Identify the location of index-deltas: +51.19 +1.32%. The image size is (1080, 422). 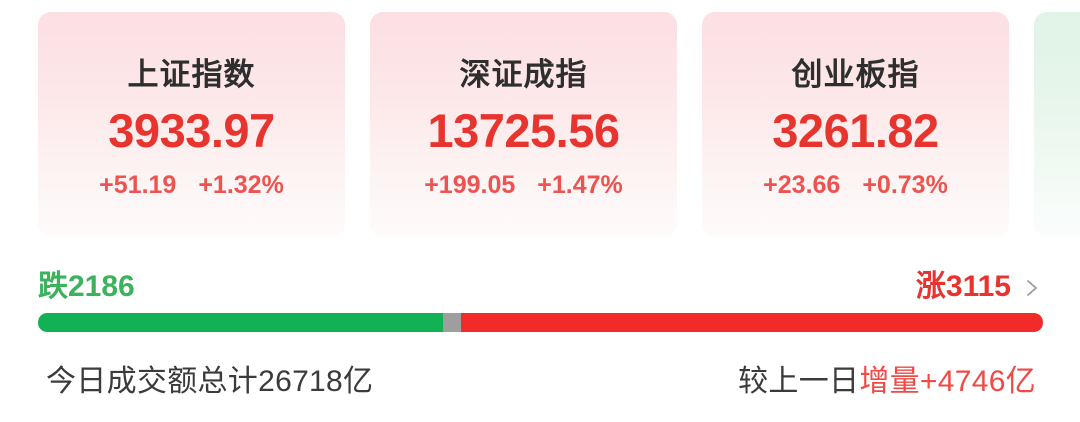
(191, 185).